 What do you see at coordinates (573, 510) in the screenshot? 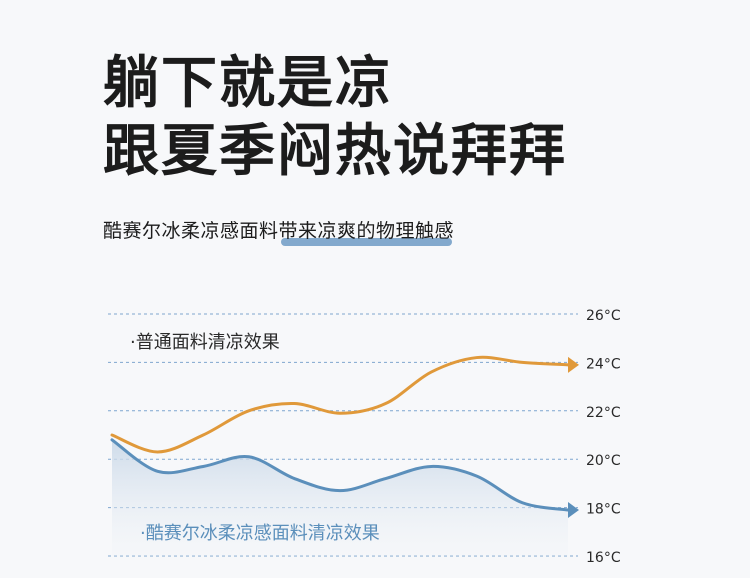
I see `blue-series-arrow` at bounding box center [573, 510].